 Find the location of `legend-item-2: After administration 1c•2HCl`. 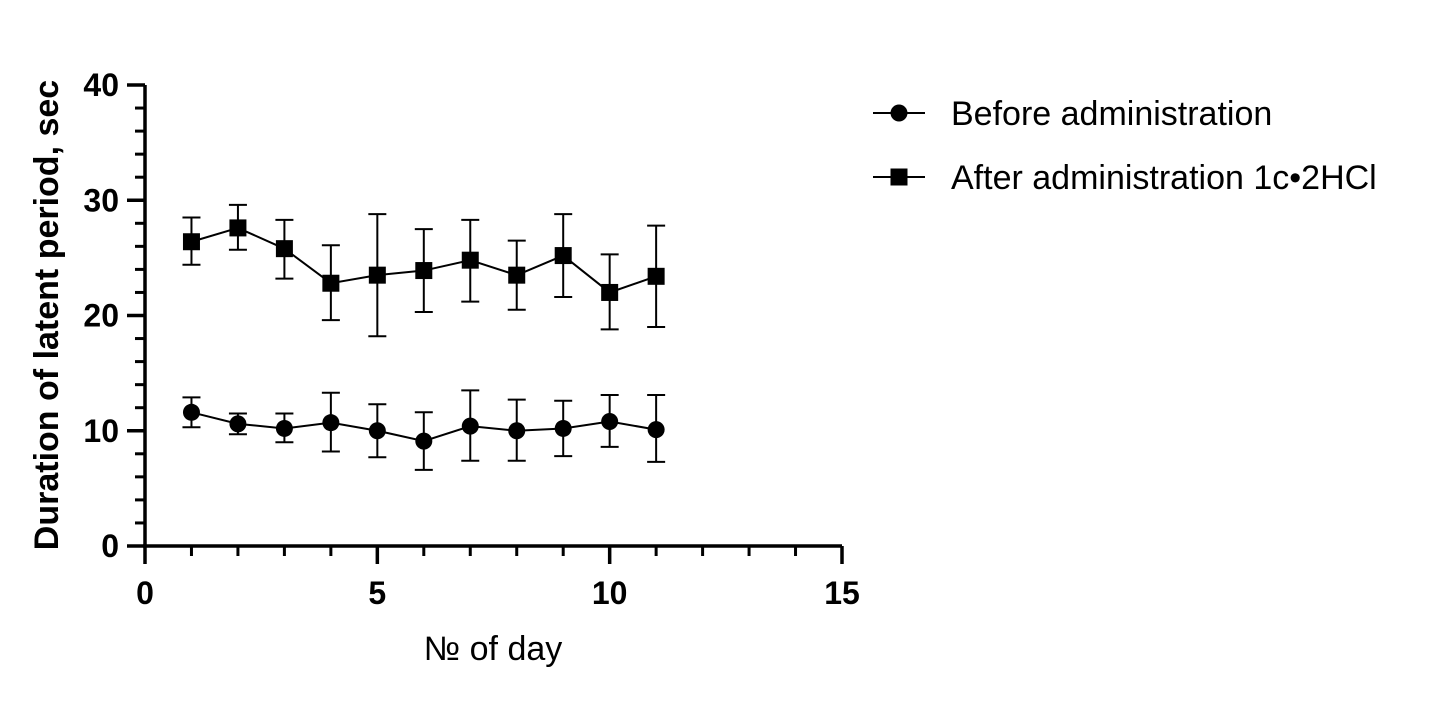

legend-item-2: After administration 1c•2HCl is located at coordinates (1125, 178).